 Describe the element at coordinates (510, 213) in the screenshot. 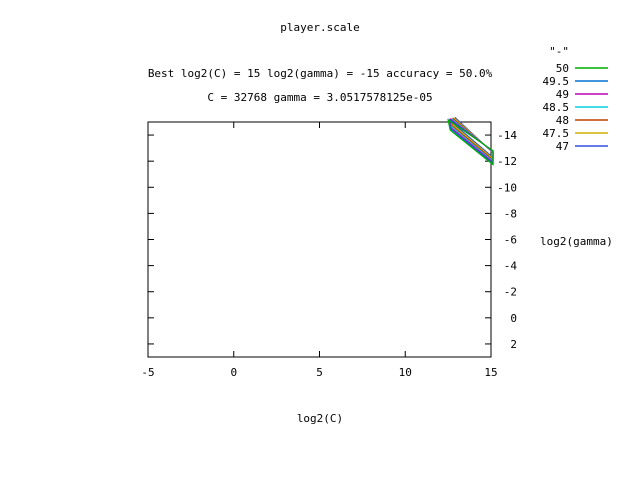

I see `y-tick-label: -8` at that location.